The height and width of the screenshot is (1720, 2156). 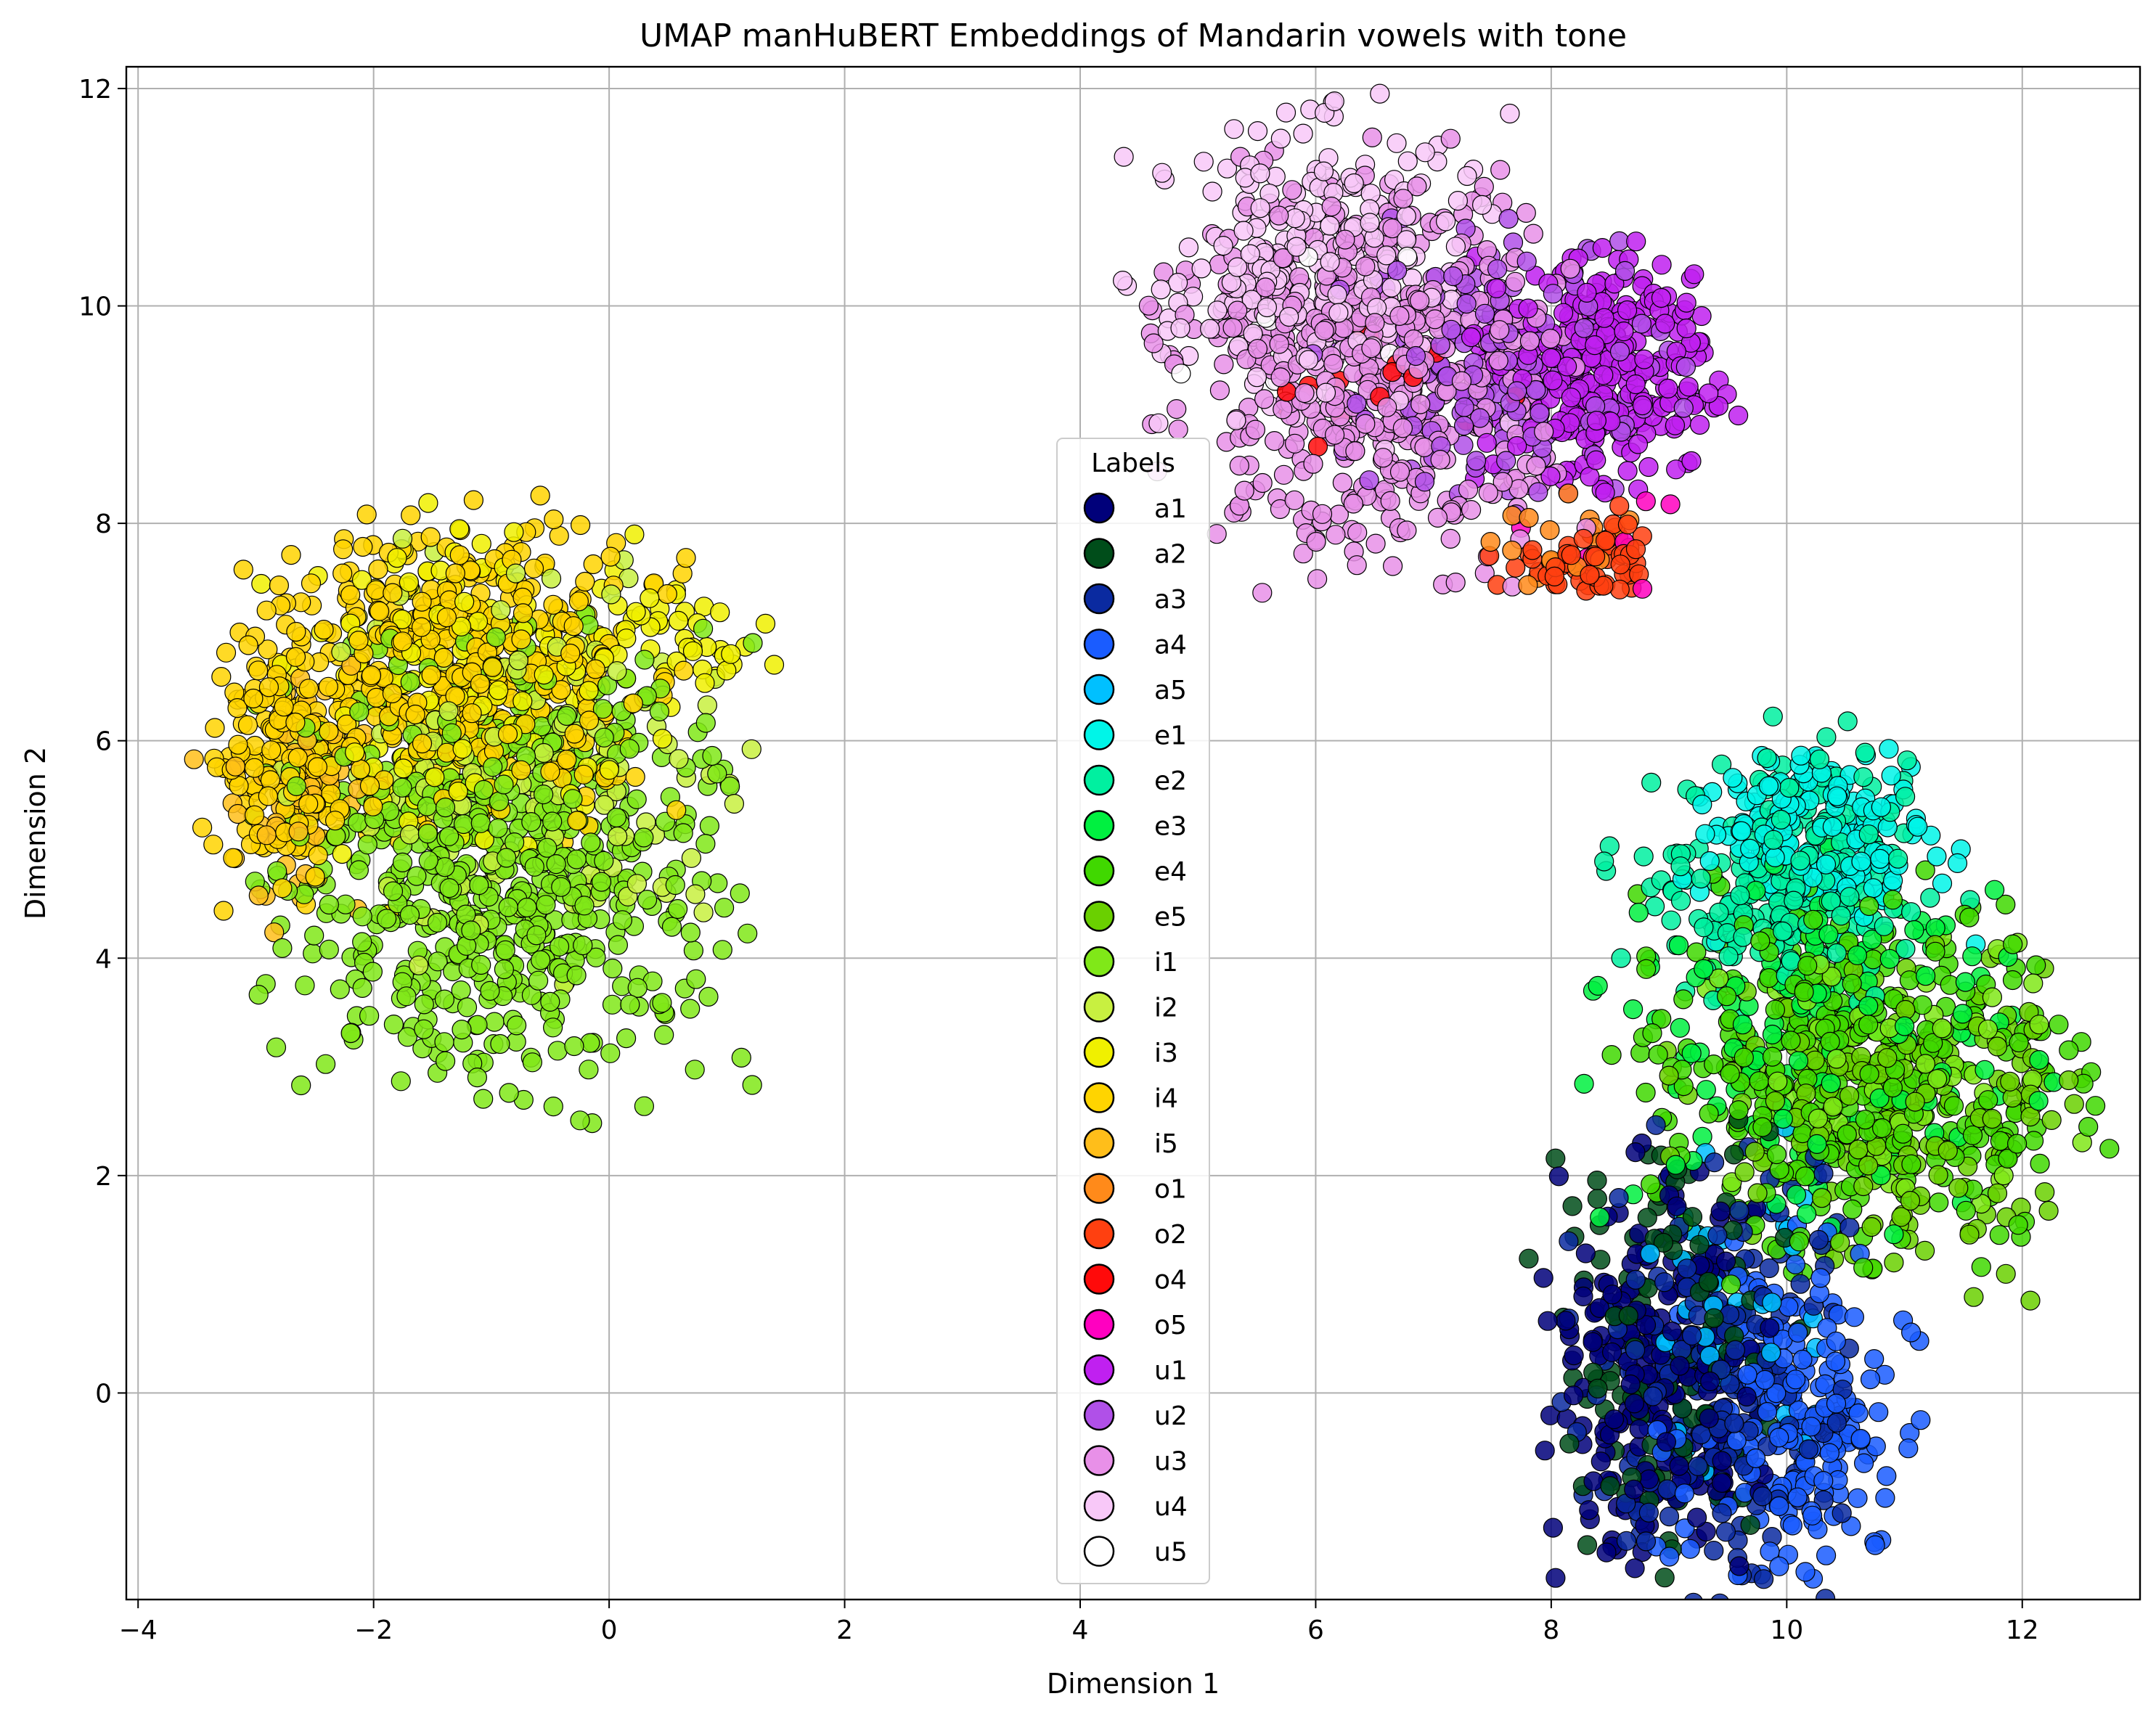 I want to click on point-a2, so click(x=1611, y=1486).